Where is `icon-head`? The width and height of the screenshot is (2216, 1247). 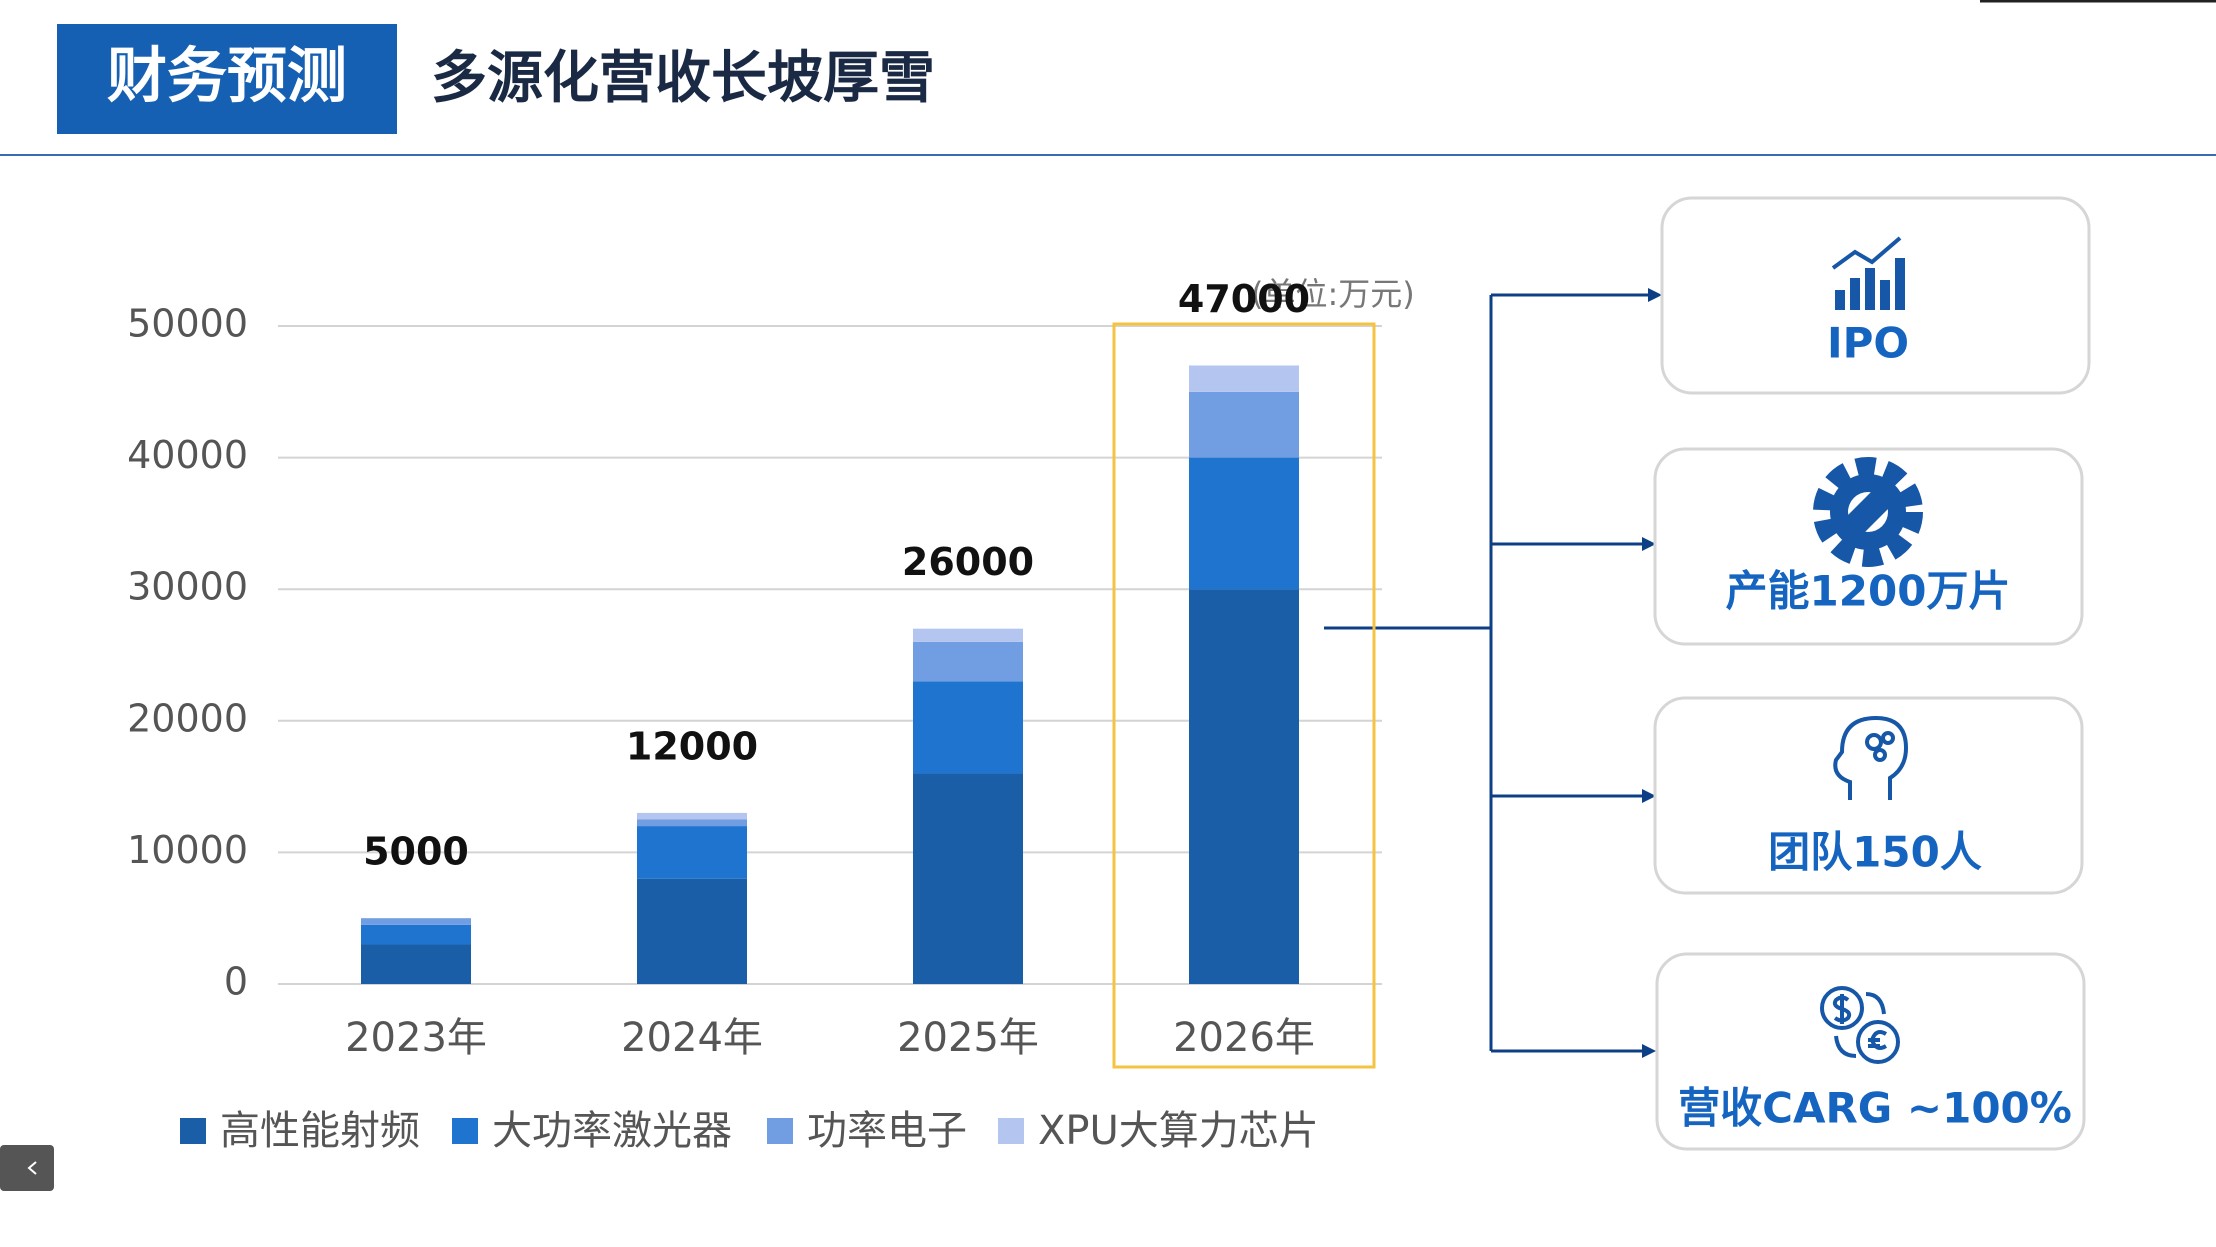
icon-head is located at coordinates (1871, 757).